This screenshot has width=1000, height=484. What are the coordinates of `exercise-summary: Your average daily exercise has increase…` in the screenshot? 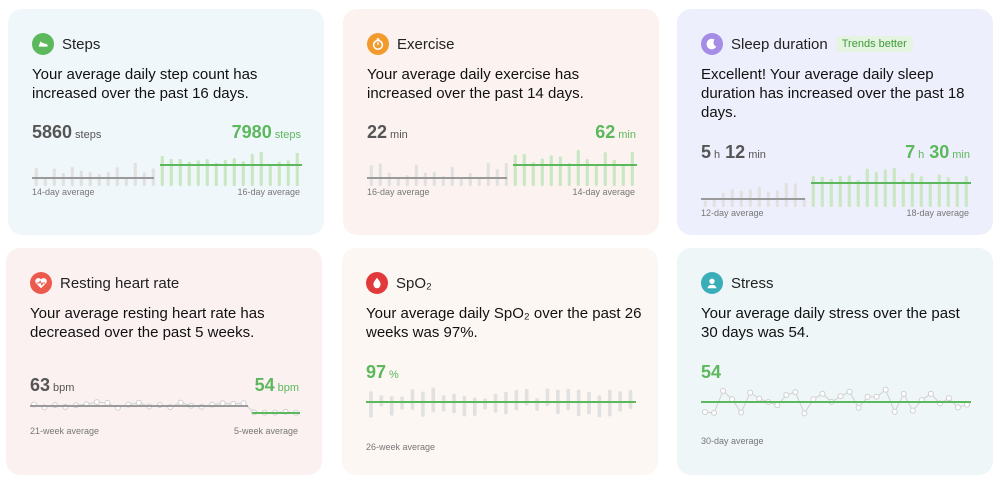 It's located at (475, 84).